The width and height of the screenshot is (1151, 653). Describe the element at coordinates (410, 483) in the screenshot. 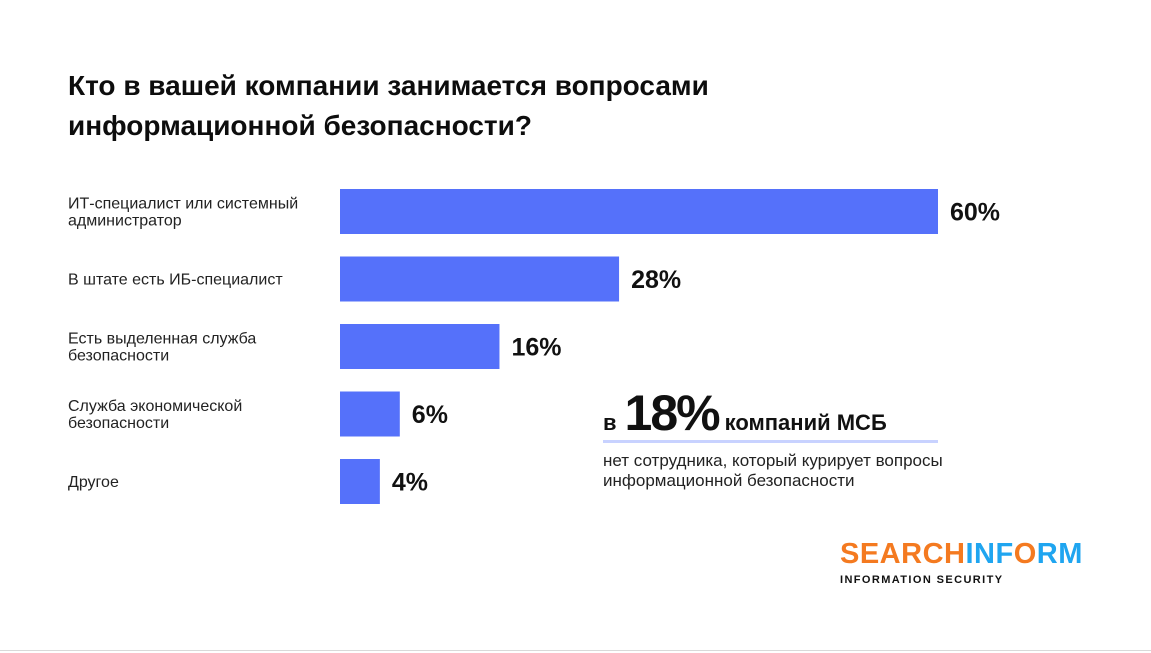

I see `value-label-4: 4%` at that location.